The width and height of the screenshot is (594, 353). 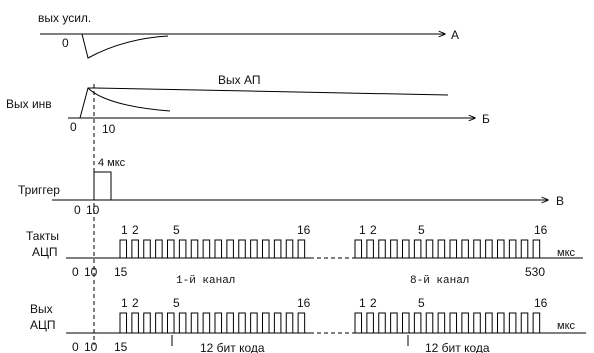 What do you see at coordinates (102, 185) in the screenshot?
I see `trigger-pulse` at bounding box center [102, 185].